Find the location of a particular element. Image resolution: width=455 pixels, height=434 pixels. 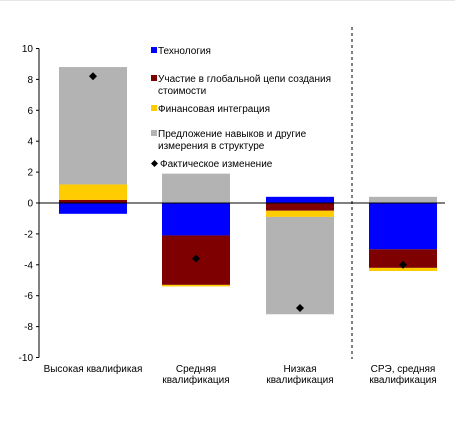

legend-swatch-finance is located at coordinates (154, 108).